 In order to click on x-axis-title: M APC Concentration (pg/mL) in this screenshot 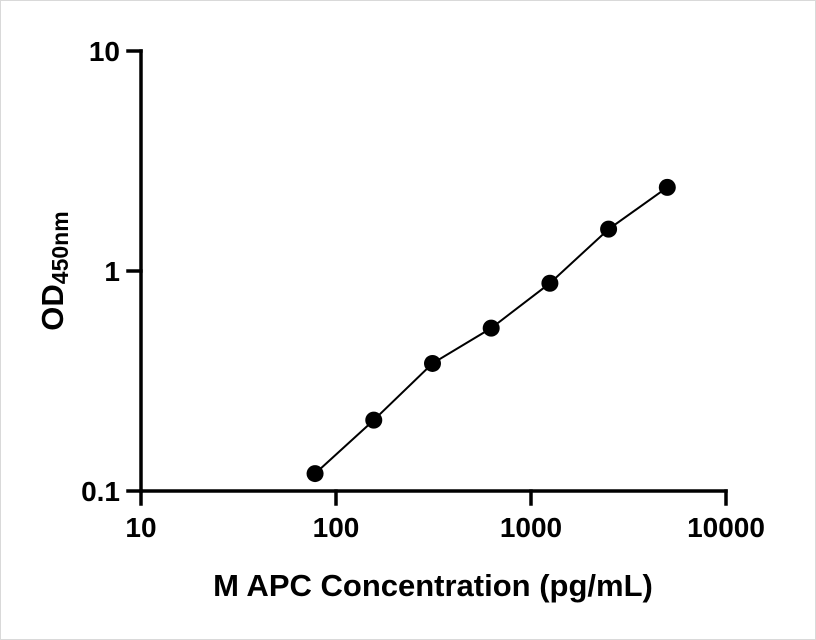, I will do `click(433, 585)`.